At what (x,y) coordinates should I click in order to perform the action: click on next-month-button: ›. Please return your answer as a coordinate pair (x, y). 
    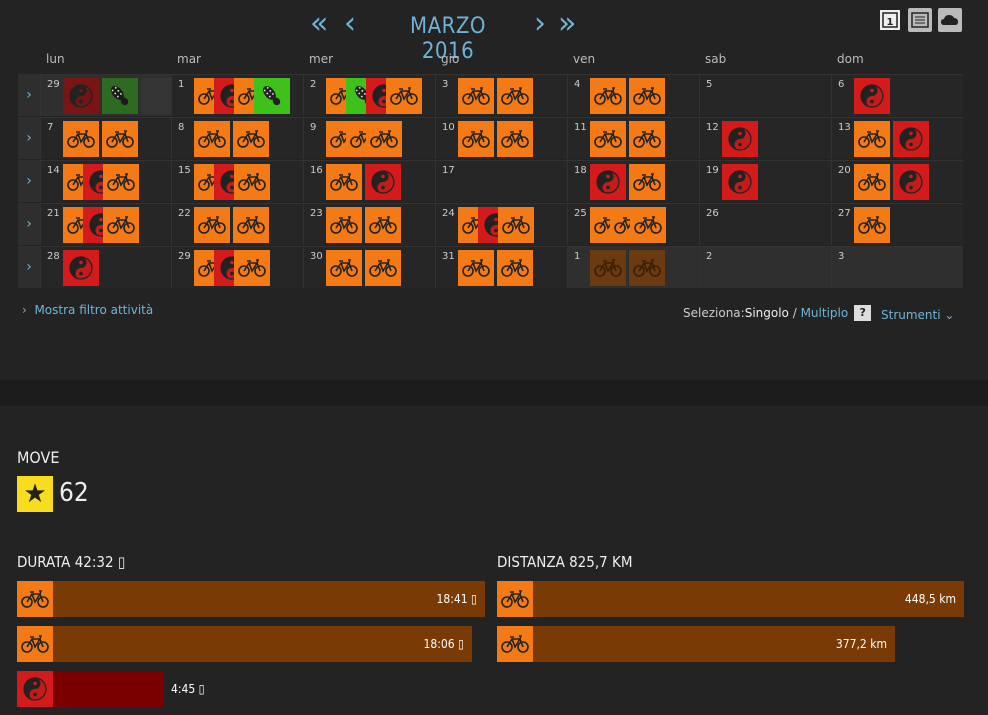
    Looking at the image, I should click on (540, 23).